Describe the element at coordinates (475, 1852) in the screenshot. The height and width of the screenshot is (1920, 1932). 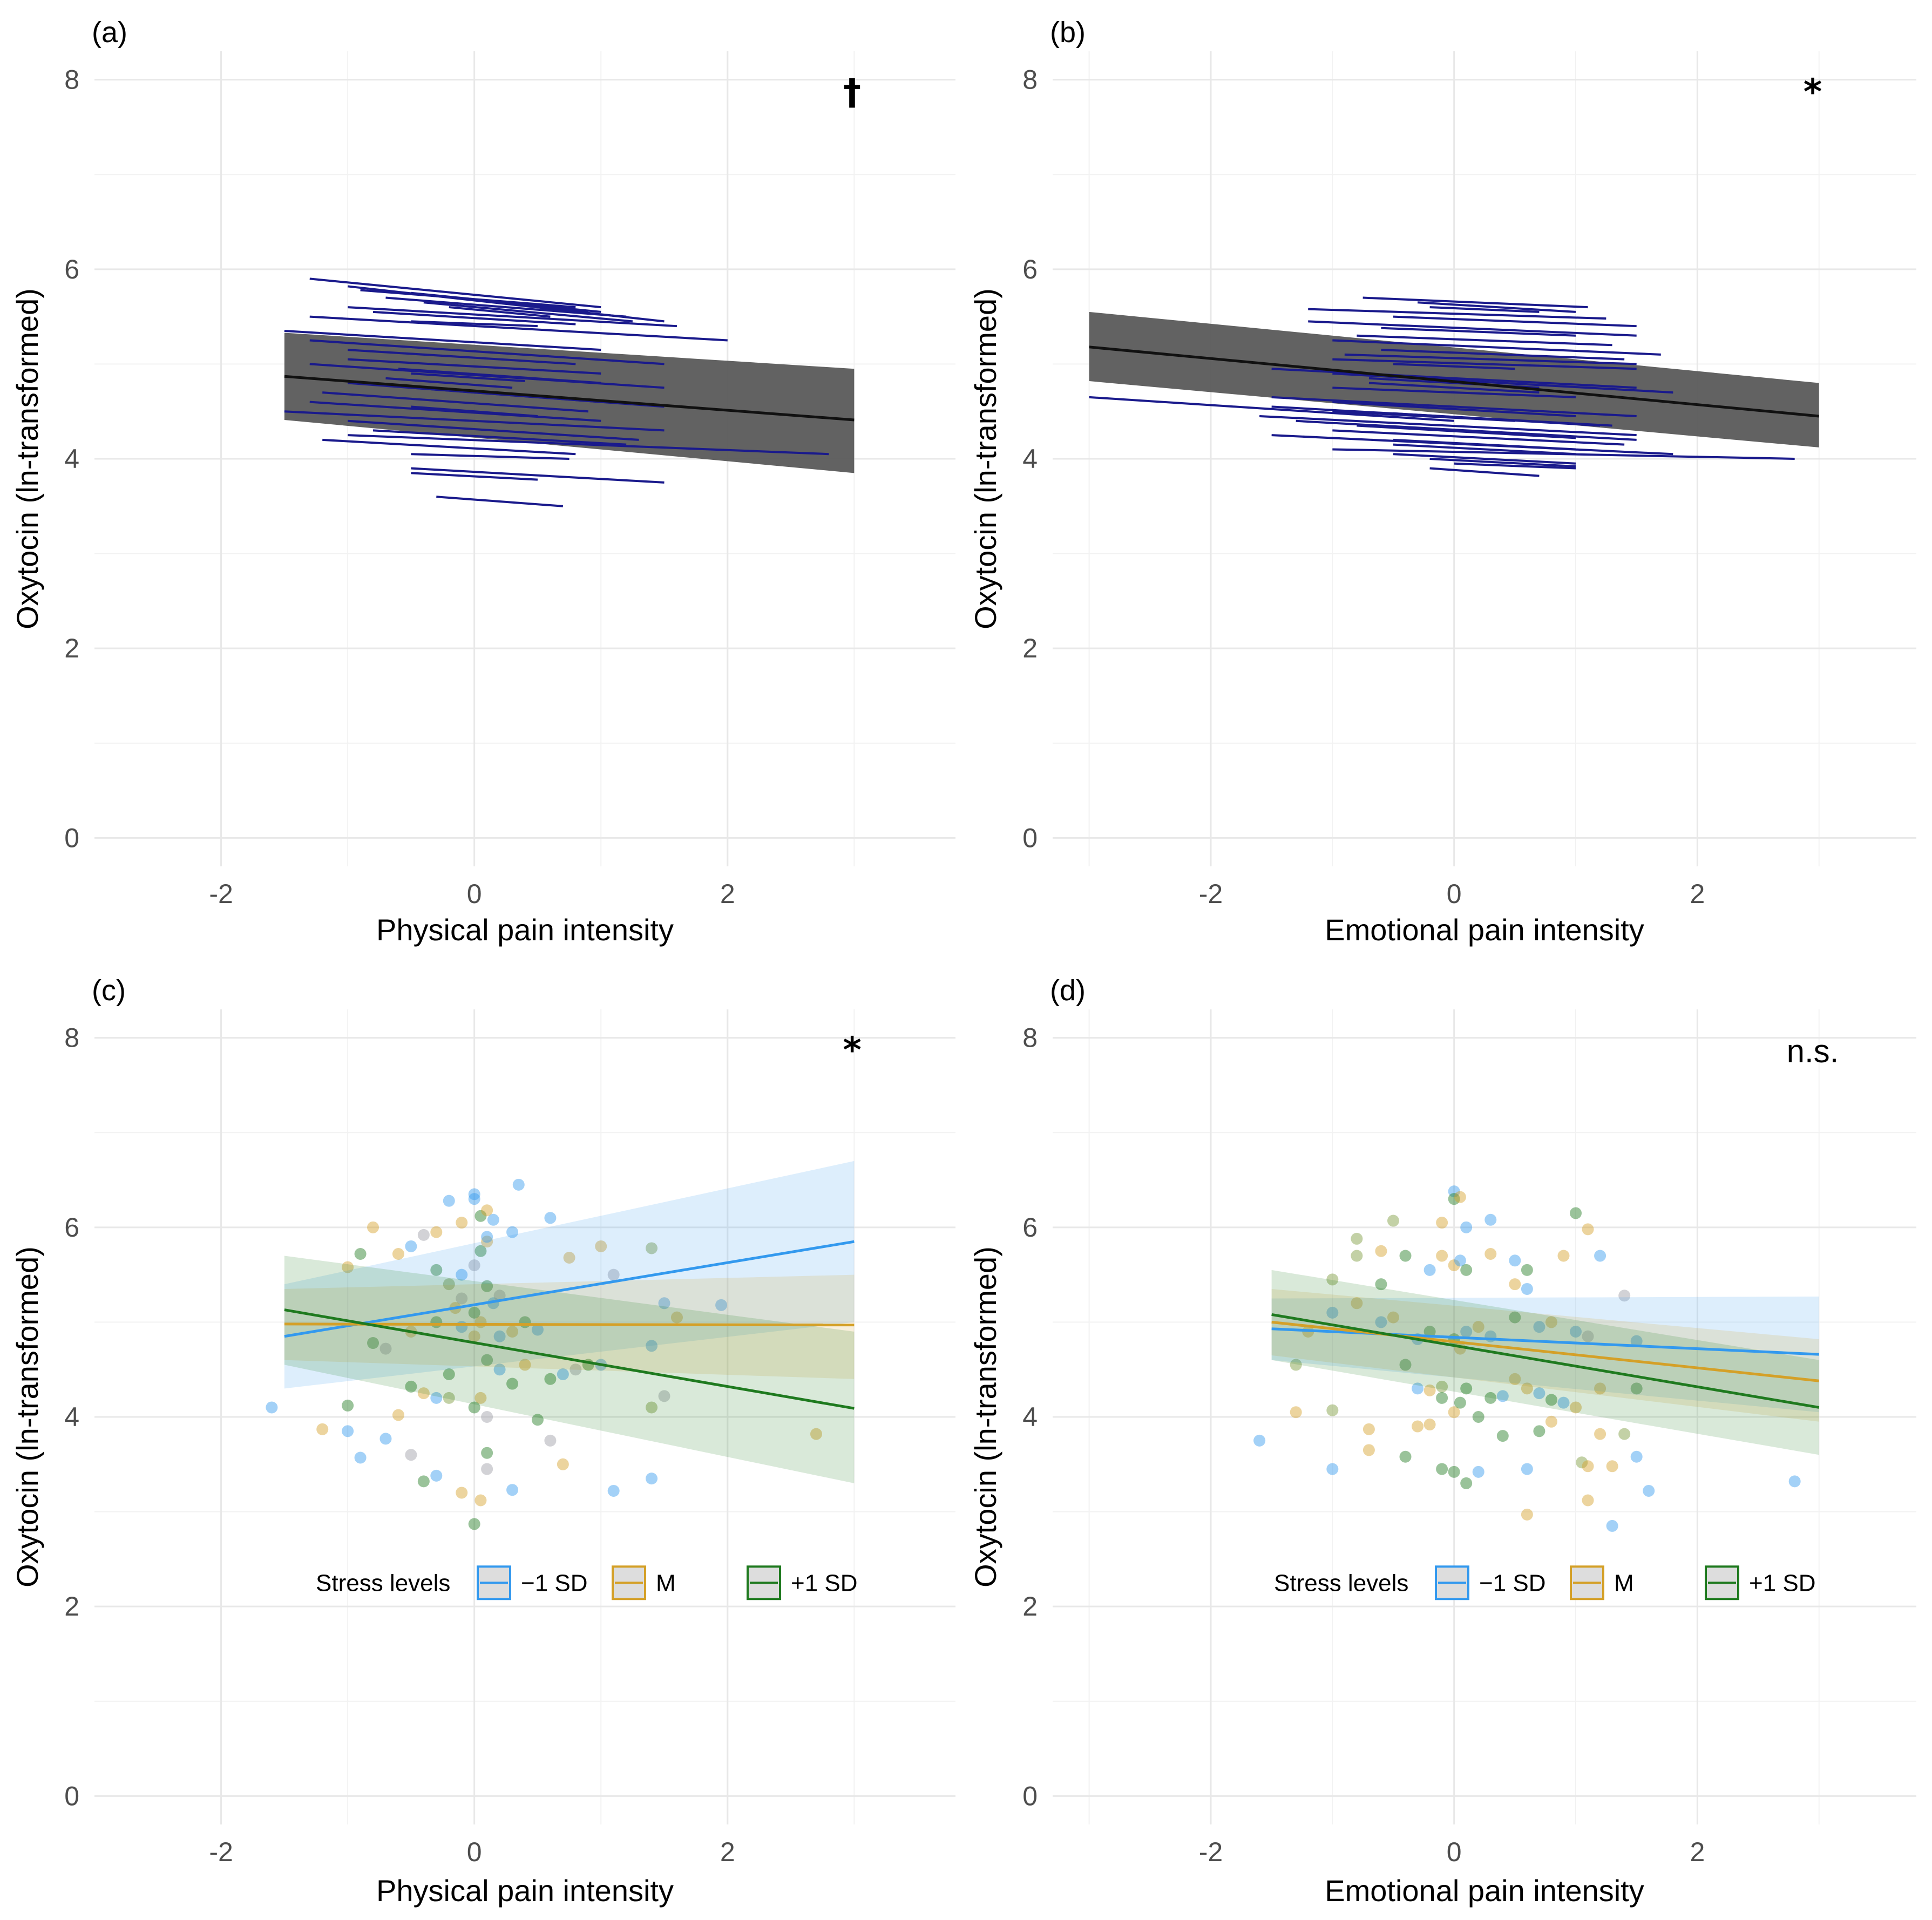
I see `x-tick-label: 0` at that location.